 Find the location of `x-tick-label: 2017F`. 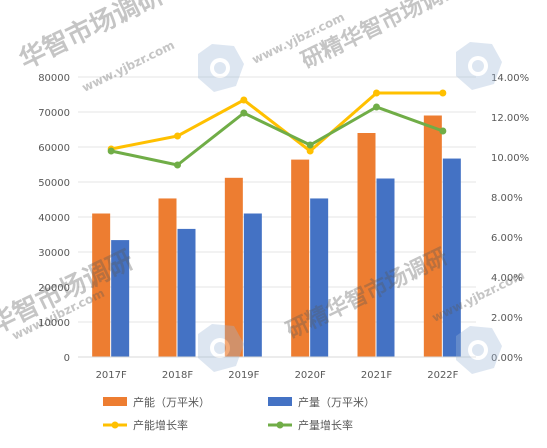

x-tick-label: 2017F is located at coordinates (111, 375).